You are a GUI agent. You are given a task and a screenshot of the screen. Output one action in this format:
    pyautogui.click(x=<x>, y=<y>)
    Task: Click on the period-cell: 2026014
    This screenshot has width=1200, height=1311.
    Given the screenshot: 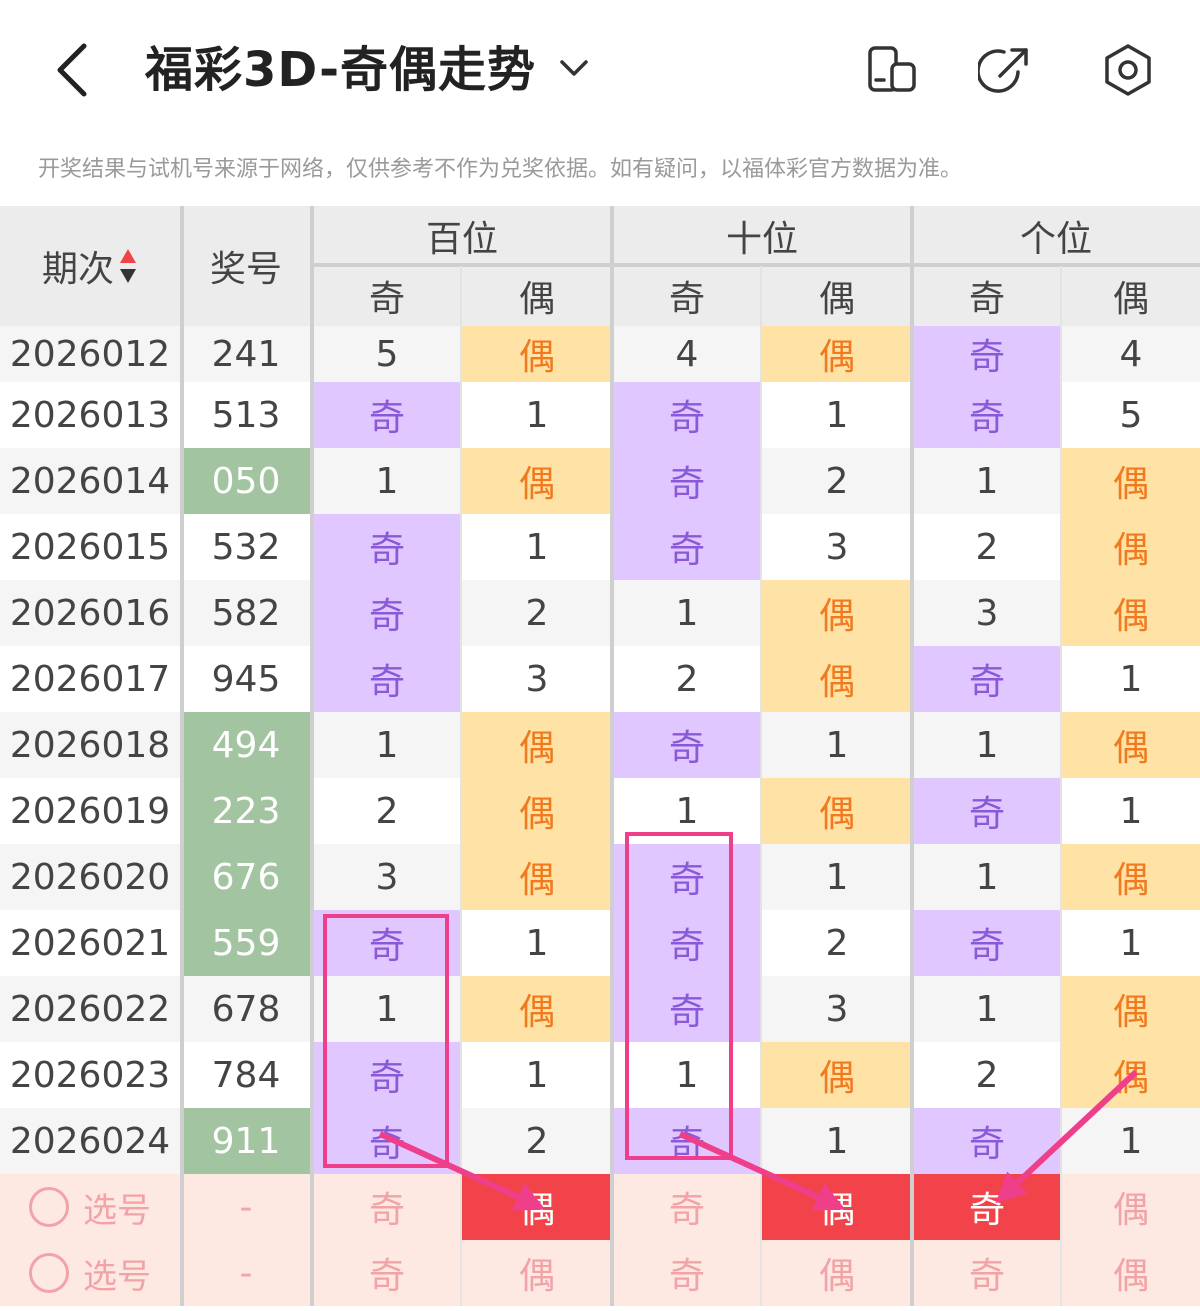 What is the action you would take?
    pyautogui.click(x=90, y=481)
    